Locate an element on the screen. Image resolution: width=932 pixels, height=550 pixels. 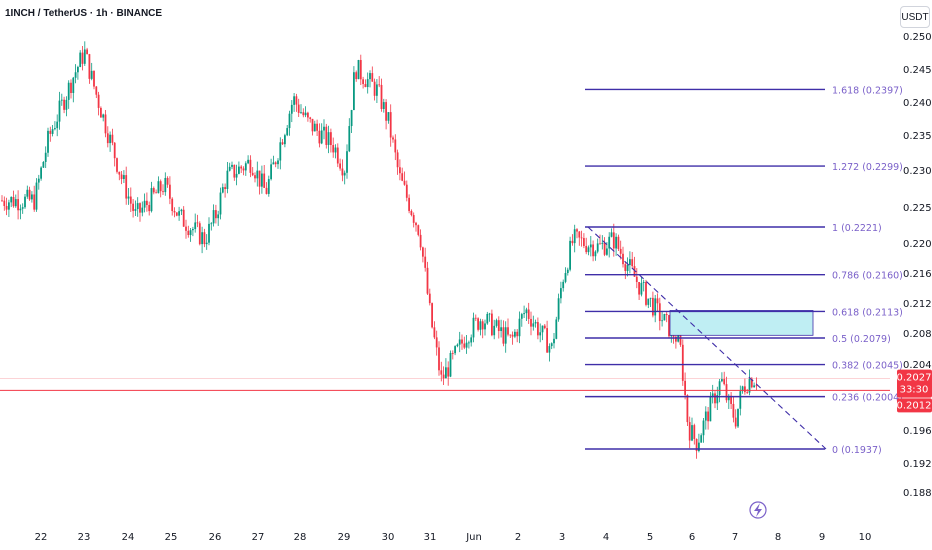
lightning-icon is located at coordinates (758, 510).